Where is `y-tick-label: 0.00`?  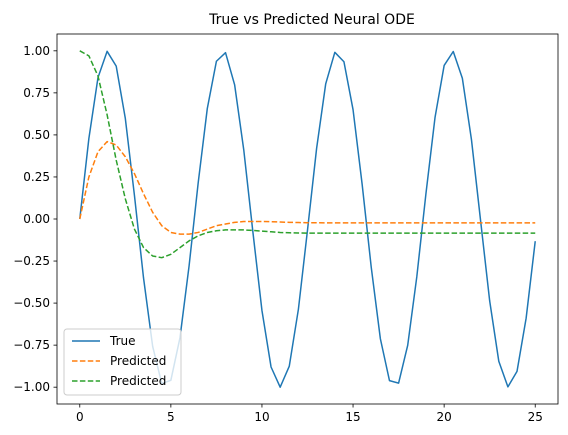
y-tick-label: 0.00 is located at coordinates (36, 219).